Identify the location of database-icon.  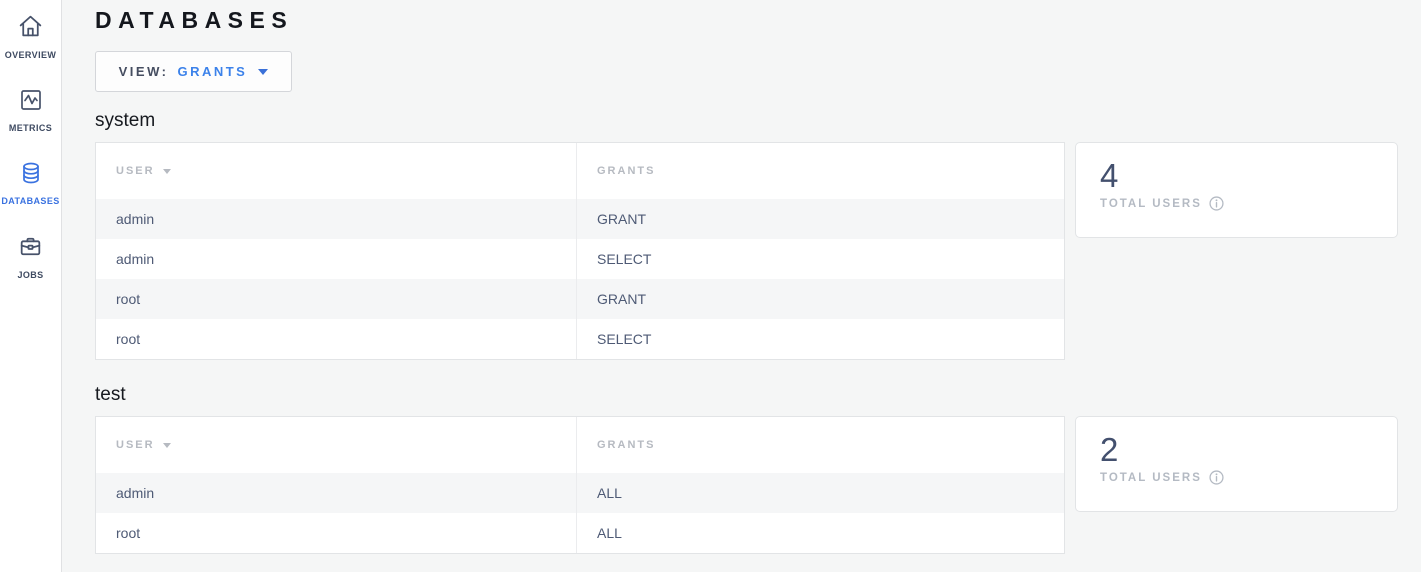
(31, 175).